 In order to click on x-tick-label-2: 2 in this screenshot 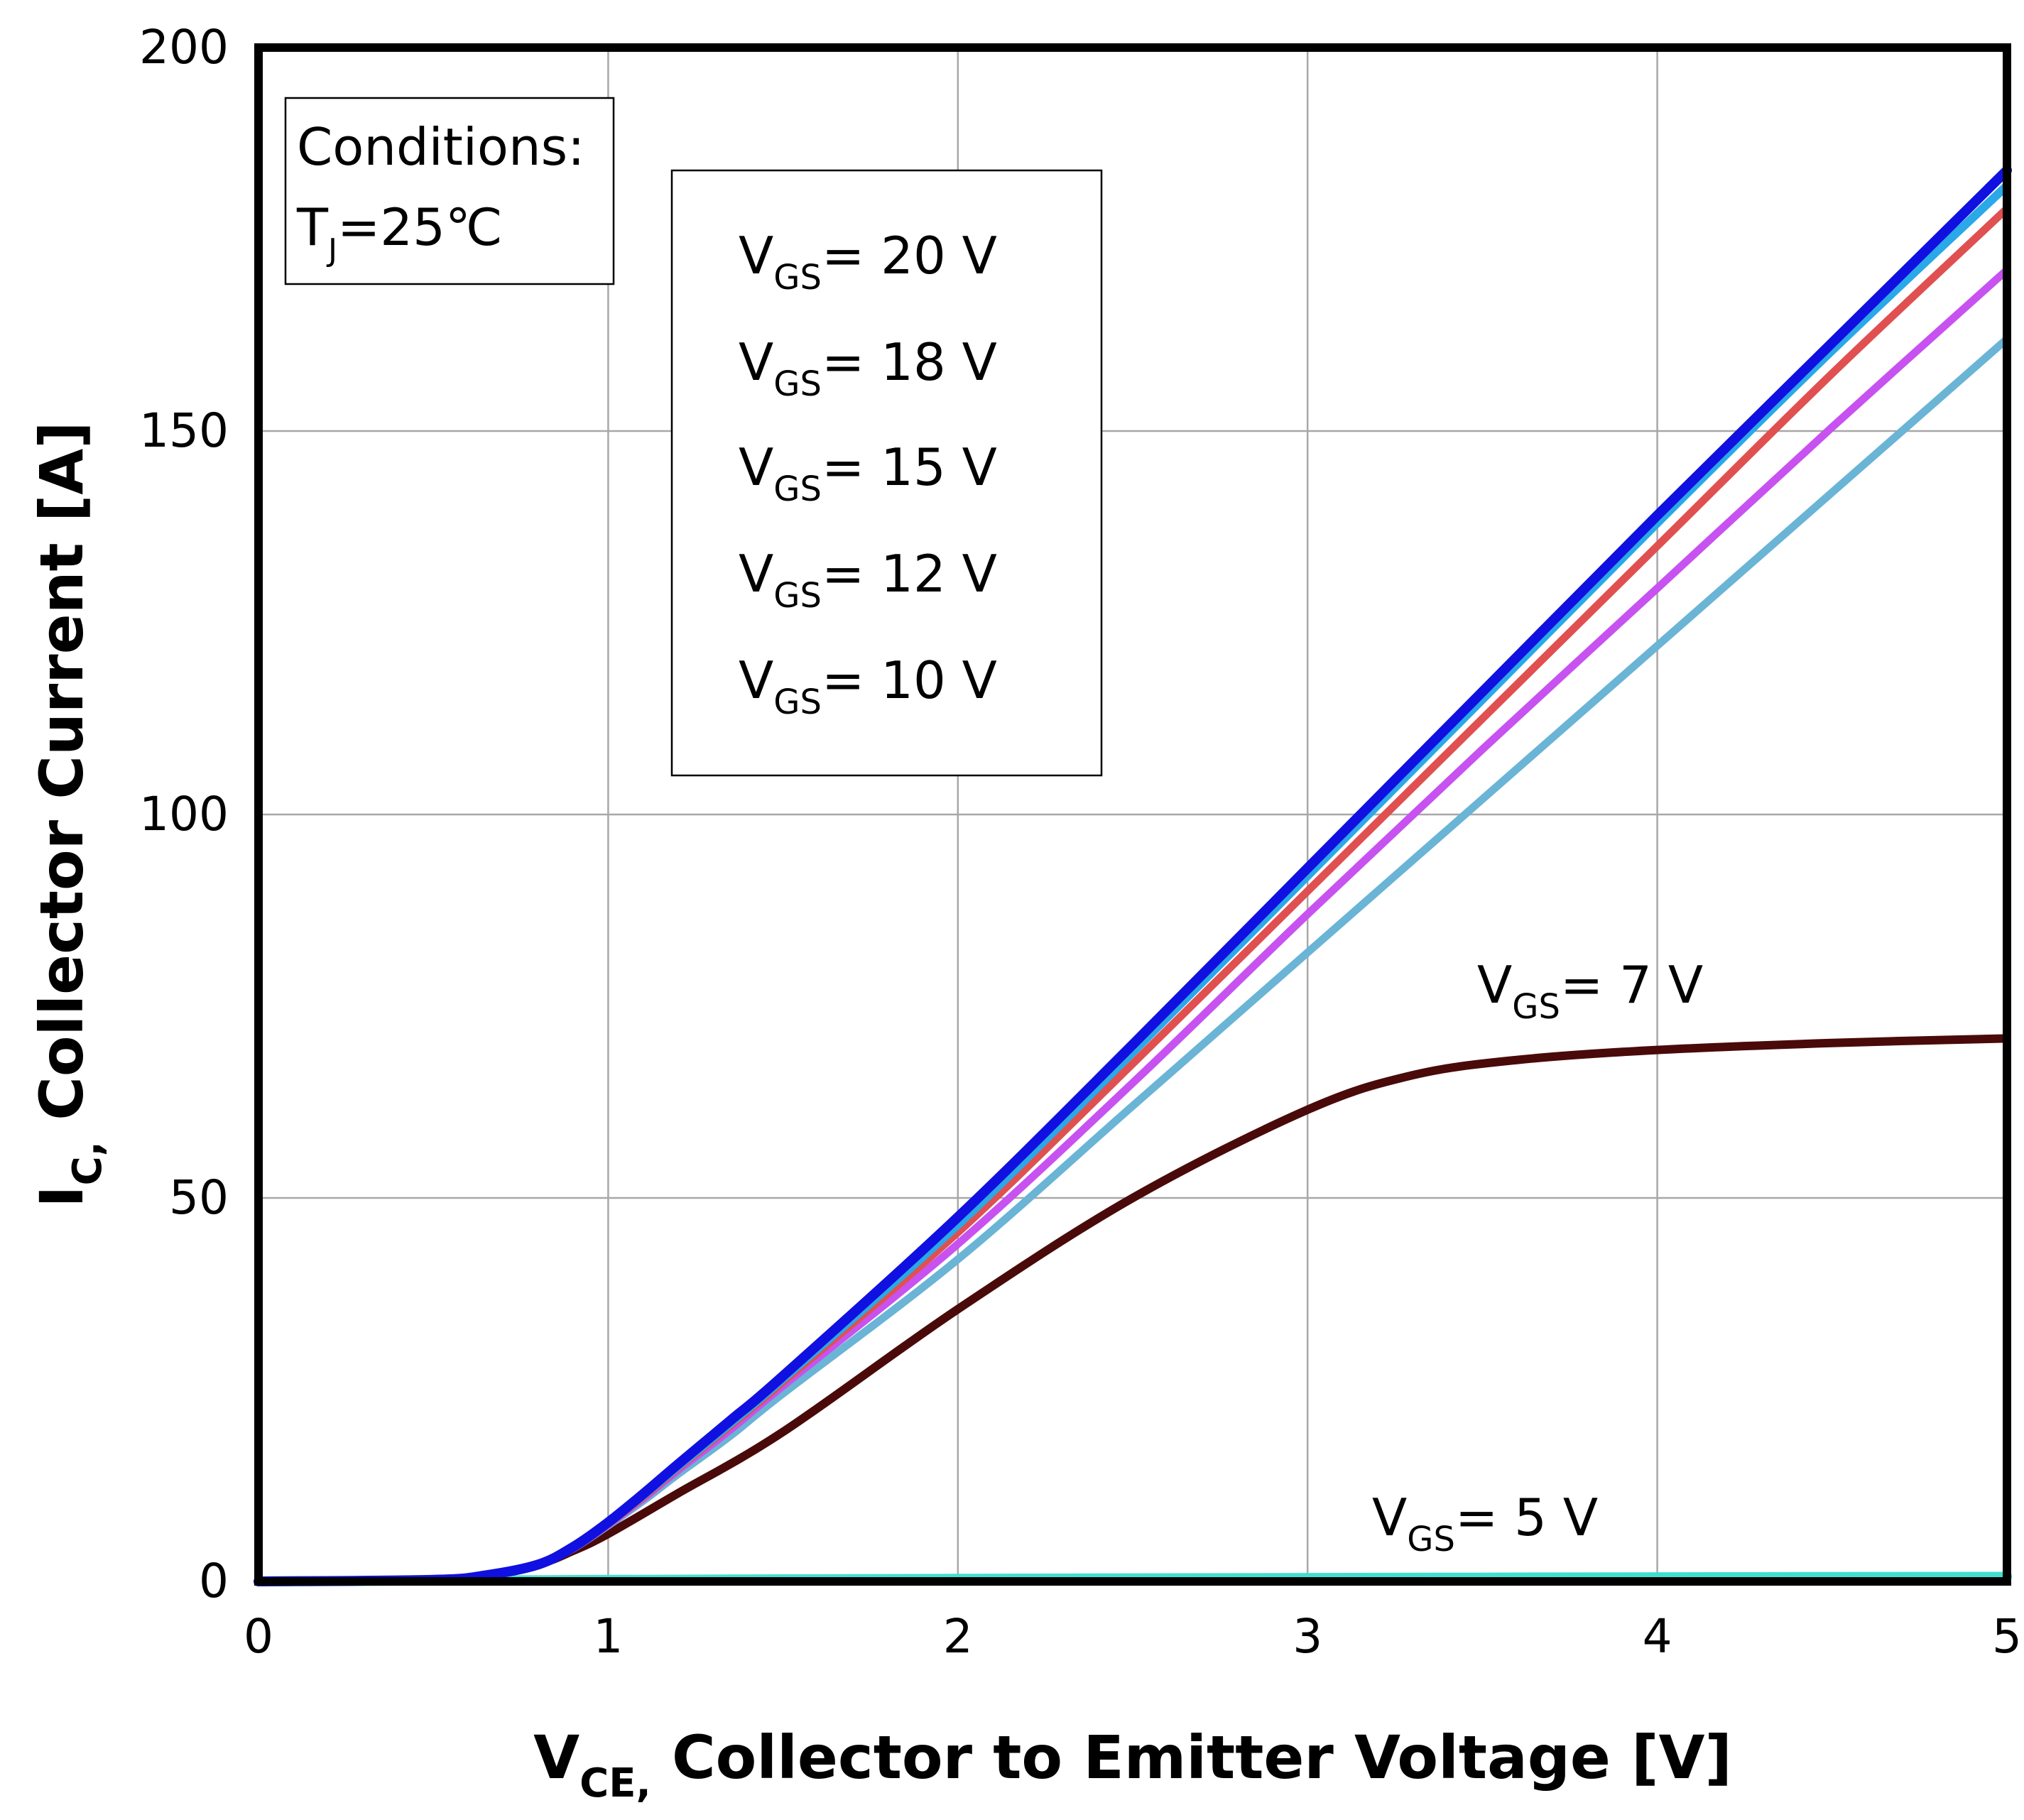, I will do `click(958, 1636)`.